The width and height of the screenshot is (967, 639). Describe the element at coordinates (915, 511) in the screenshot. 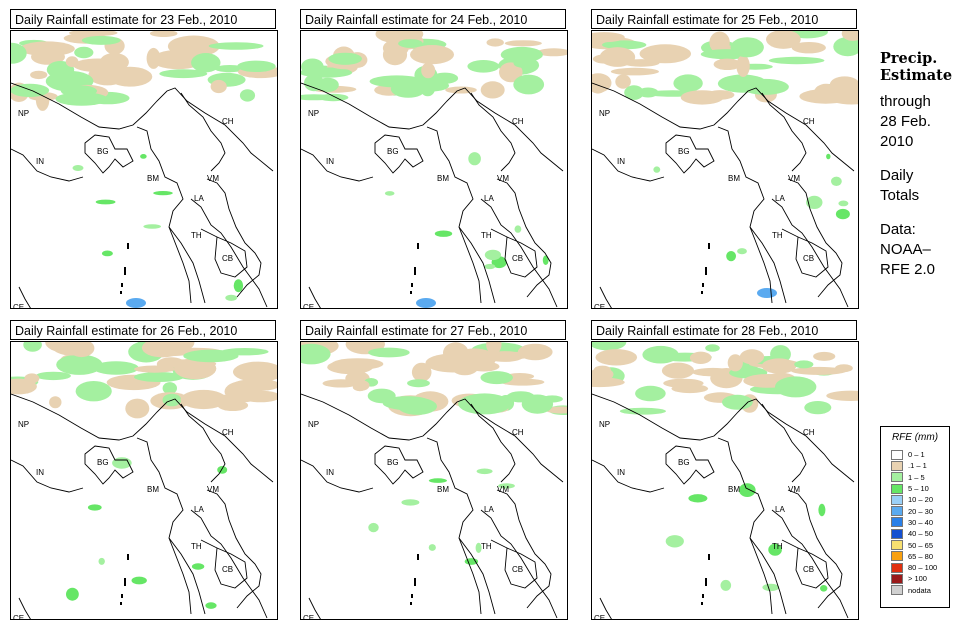

I see `legend-item: 20 – 30` at that location.